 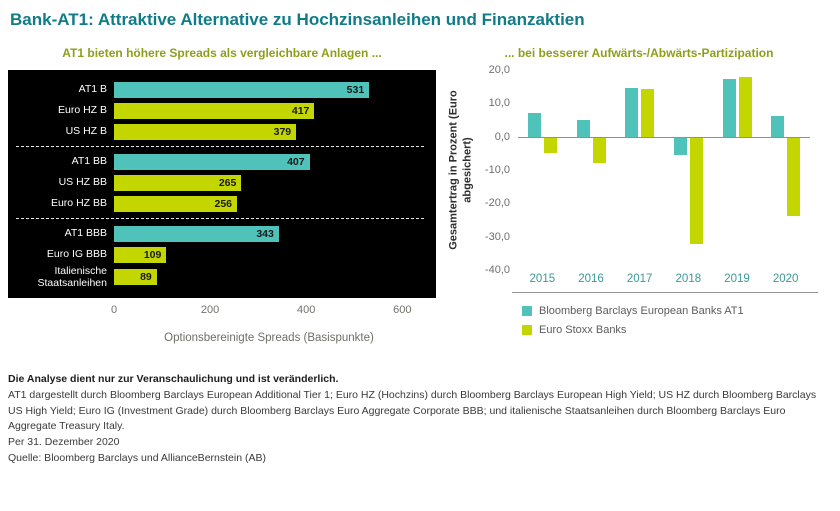 I want to click on y-tick-label: -30,0, so click(x=497, y=236).